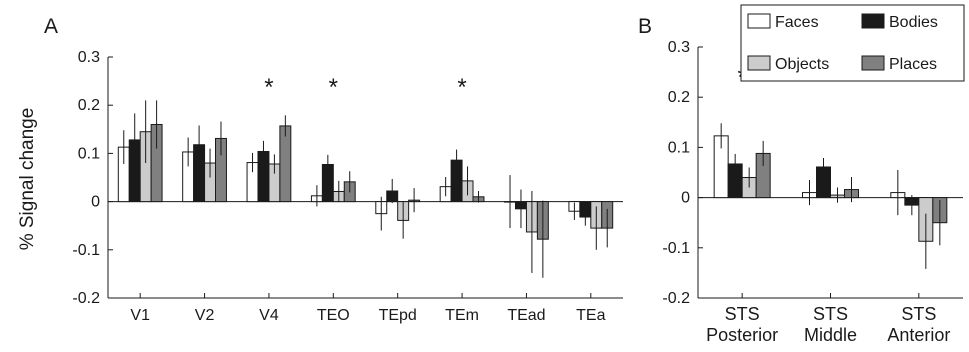 Image resolution: width=969 pixels, height=352 pixels. I want to click on legend-label-bodies: Bodies, so click(913, 22).